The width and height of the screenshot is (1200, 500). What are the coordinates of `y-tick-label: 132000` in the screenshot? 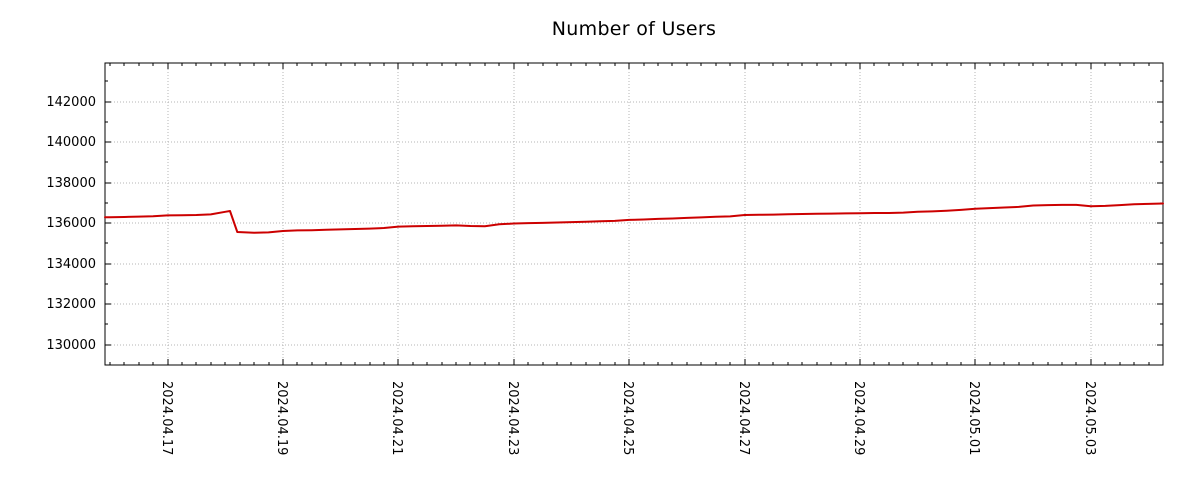 It's located at (71, 304).